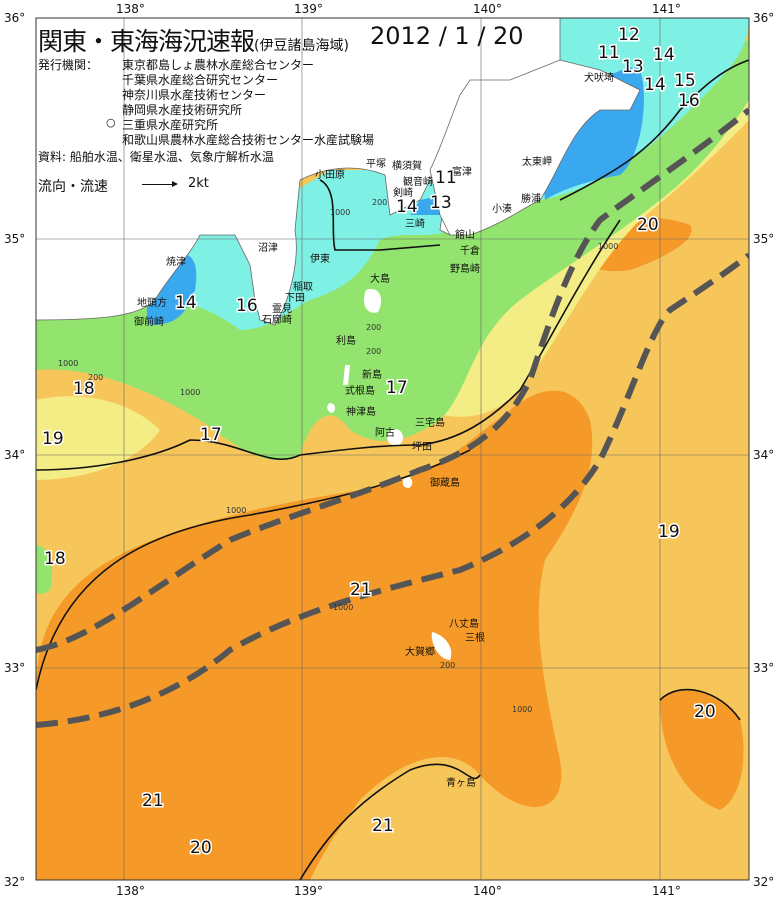  I want to click on land-hachijojima, so click(441, 646).